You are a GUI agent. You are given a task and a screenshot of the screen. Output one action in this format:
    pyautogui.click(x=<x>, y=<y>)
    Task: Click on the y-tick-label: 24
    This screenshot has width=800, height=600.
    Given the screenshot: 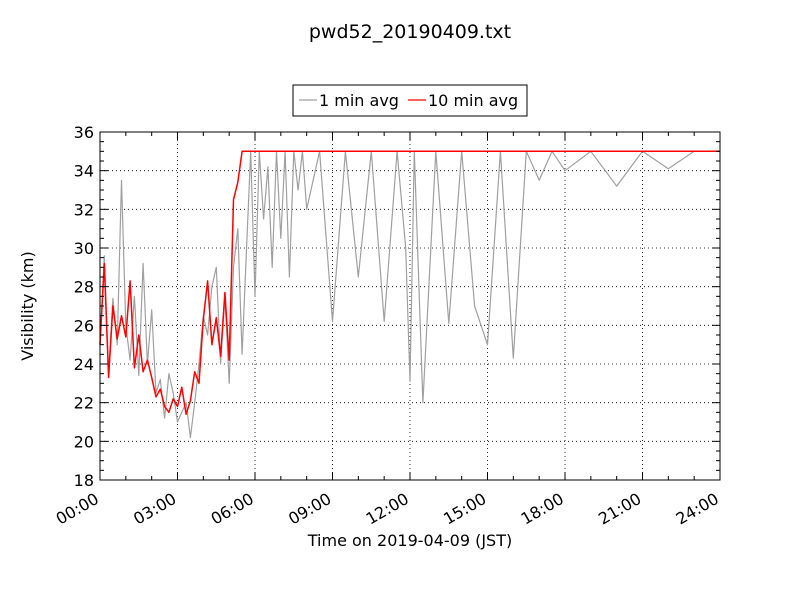 What is the action you would take?
    pyautogui.click(x=84, y=364)
    